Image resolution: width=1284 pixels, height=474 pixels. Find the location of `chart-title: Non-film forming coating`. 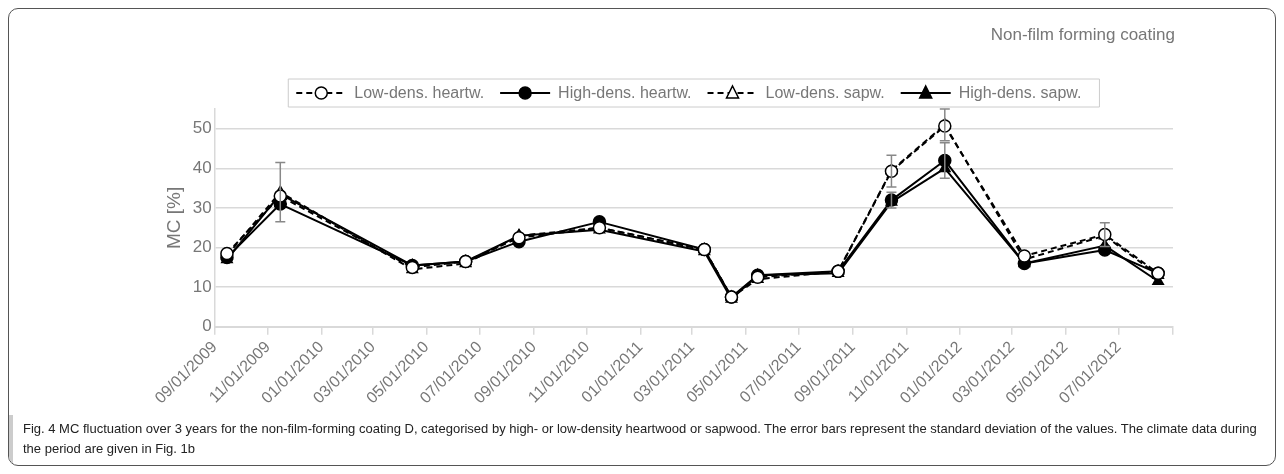

chart-title: Non-film forming coating is located at coordinates (1082, 35).